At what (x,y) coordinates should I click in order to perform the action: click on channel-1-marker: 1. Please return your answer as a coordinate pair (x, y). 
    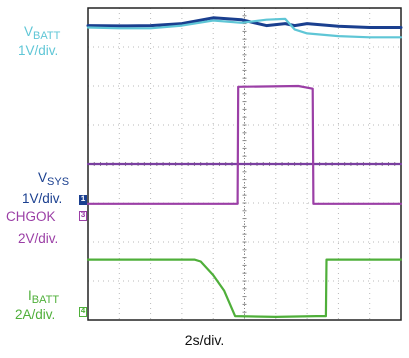
    Looking at the image, I should click on (83, 200).